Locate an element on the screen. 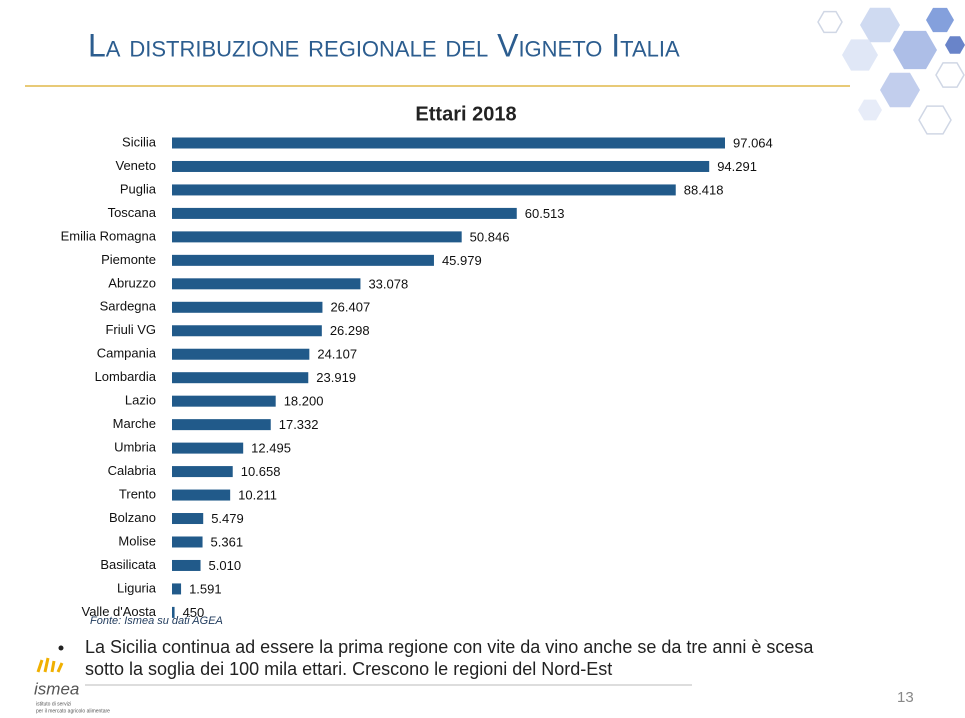  y-tick-label: Trento is located at coordinates (137, 493).